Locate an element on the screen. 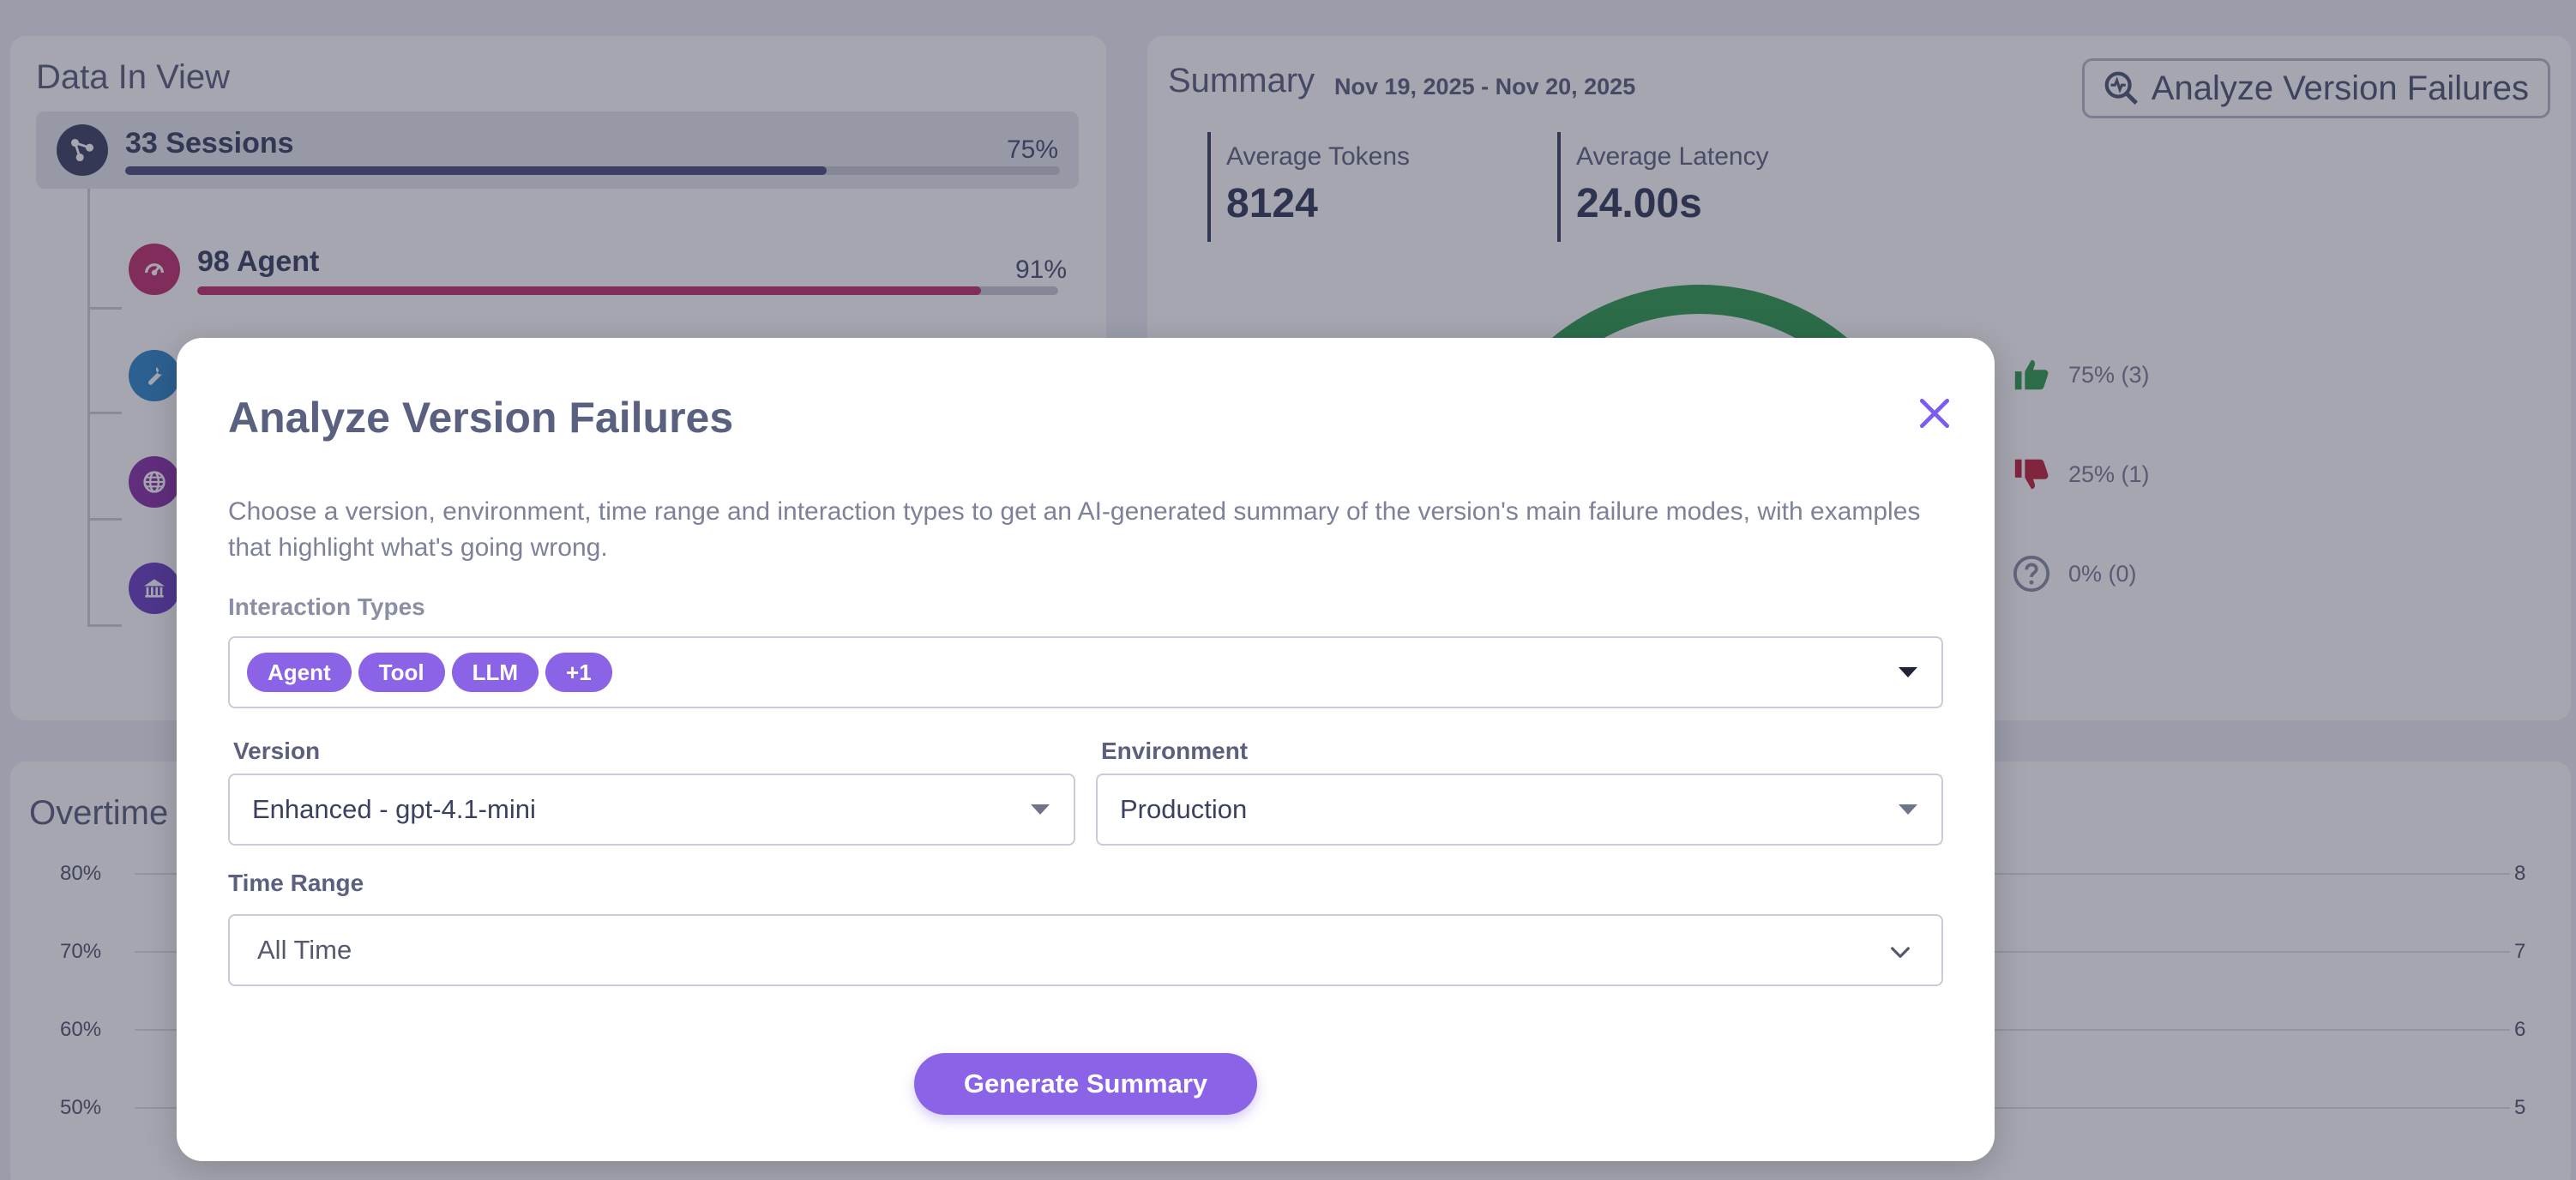 The width and height of the screenshot is (2576, 1180). close-icon is located at coordinates (1934, 413).